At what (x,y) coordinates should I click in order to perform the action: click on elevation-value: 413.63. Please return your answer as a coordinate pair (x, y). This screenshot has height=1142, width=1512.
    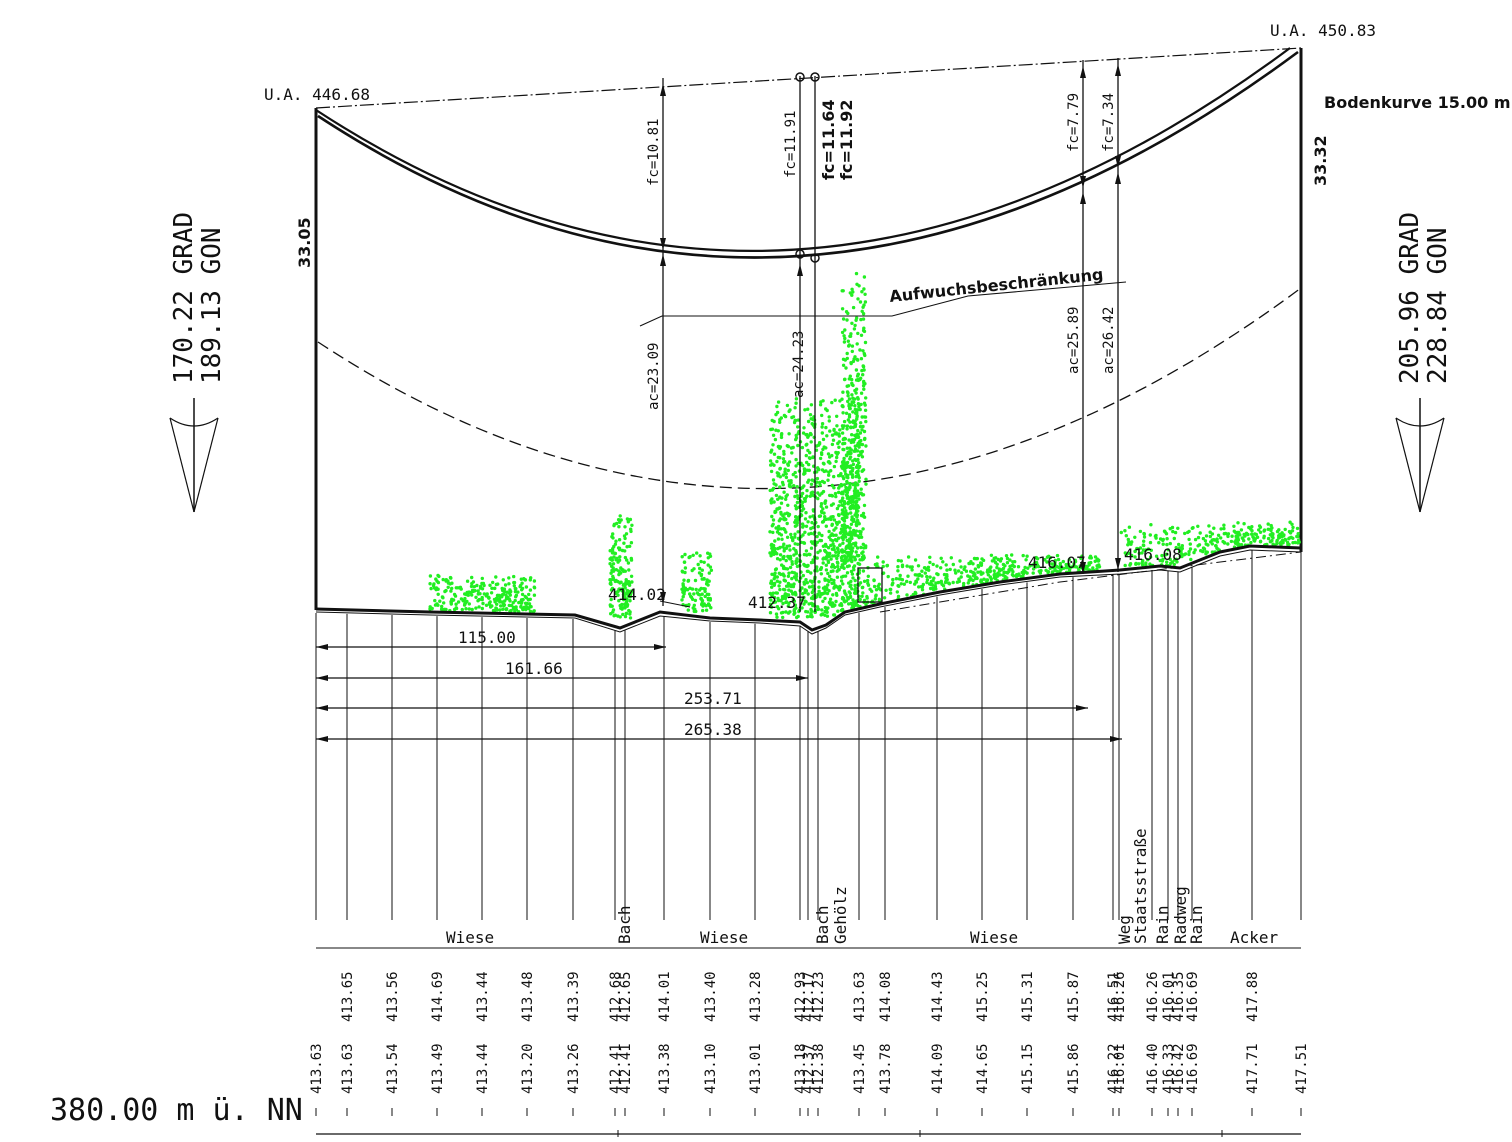
    Looking at the image, I should click on (860, 996).